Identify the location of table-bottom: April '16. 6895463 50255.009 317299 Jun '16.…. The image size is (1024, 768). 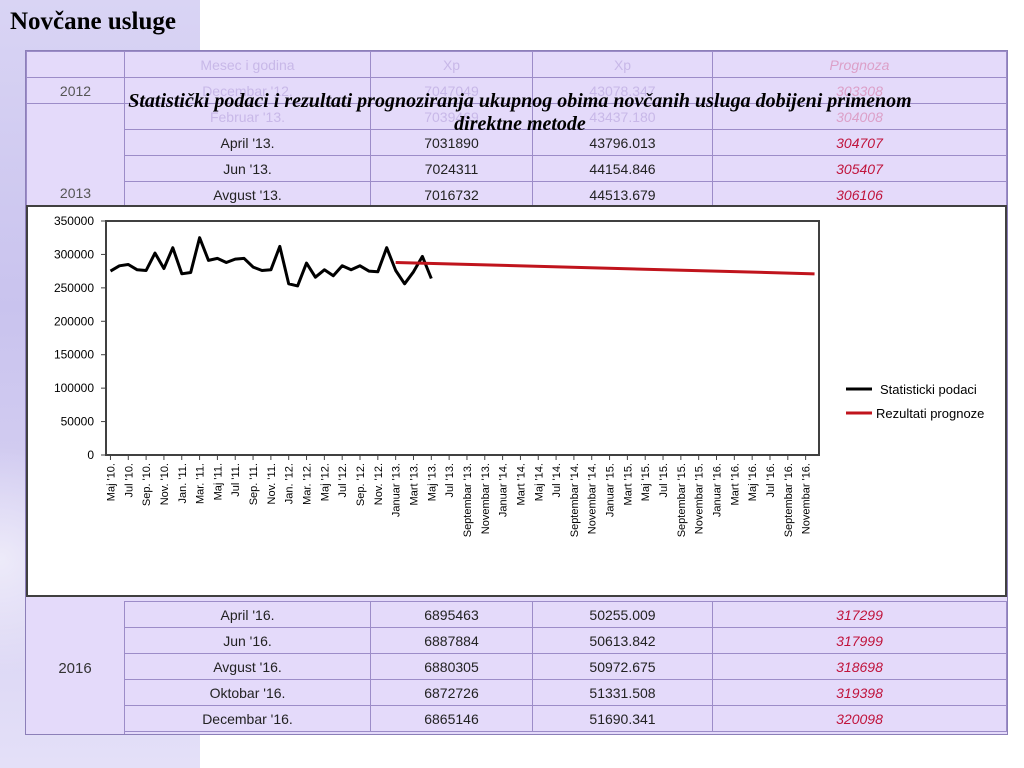
(565, 666).